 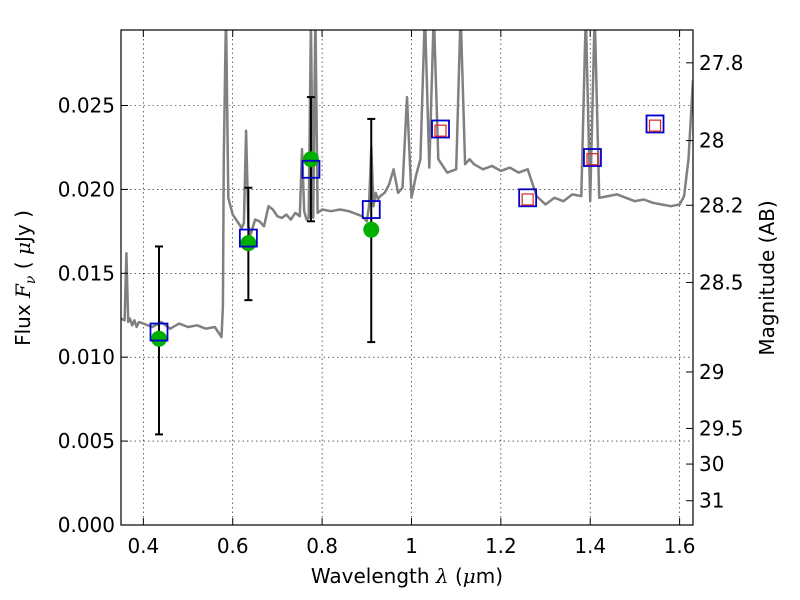 I want to click on x-tick-label: 0.6, so click(x=233, y=546).